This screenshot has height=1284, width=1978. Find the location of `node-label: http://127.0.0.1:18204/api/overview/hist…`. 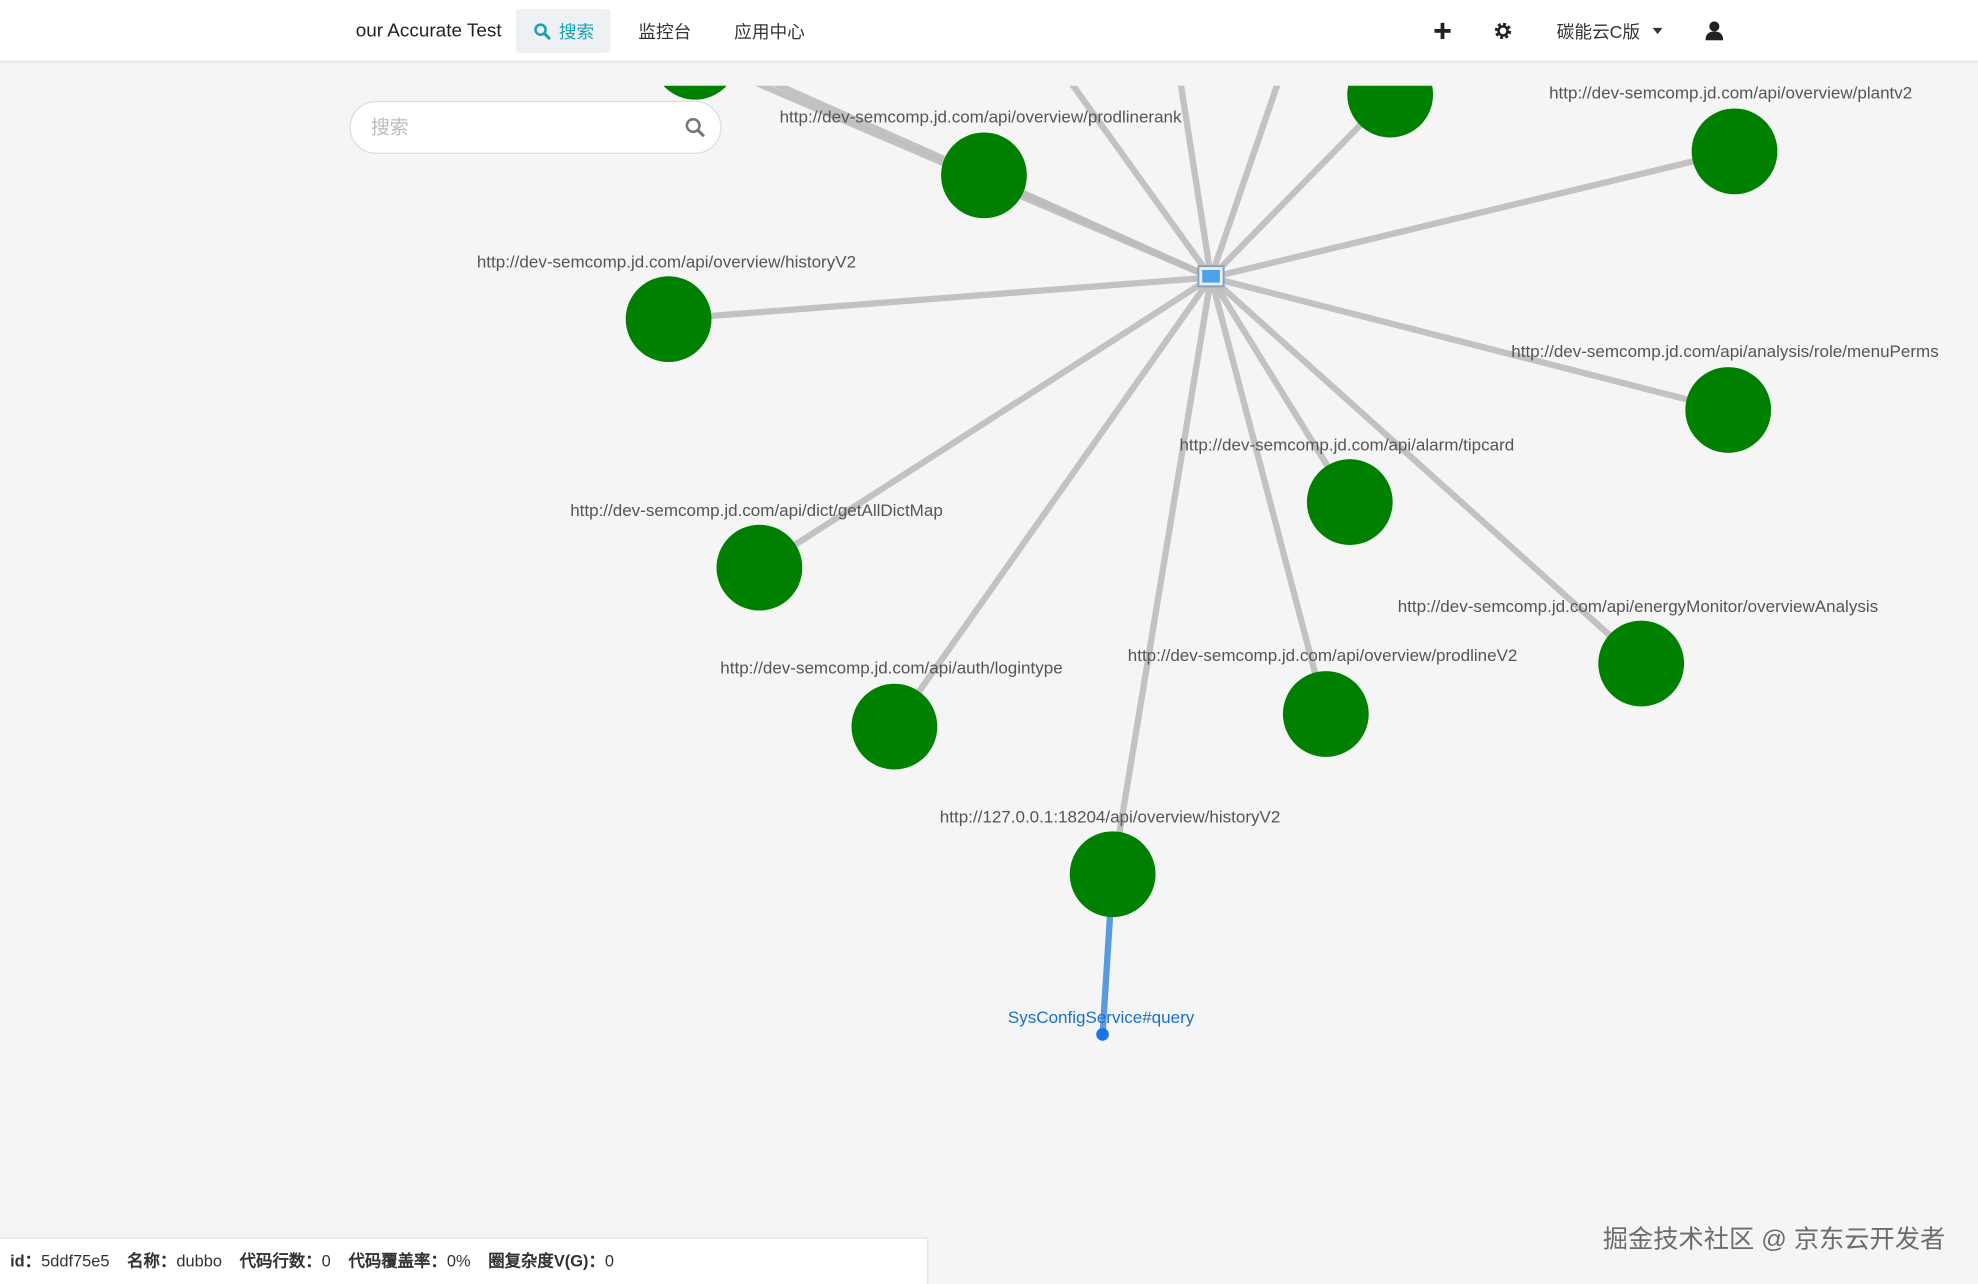

node-label: http://127.0.0.1:18204/api/overview/hist… is located at coordinates (1110, 816).